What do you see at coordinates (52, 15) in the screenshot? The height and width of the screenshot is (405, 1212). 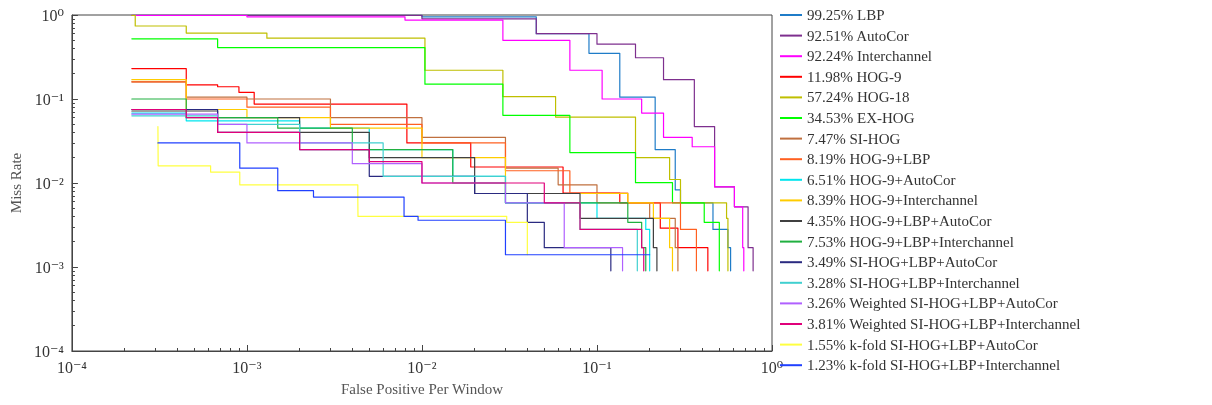 I see `y-tick-label: 10⁰` at bounding box center [52, 15].